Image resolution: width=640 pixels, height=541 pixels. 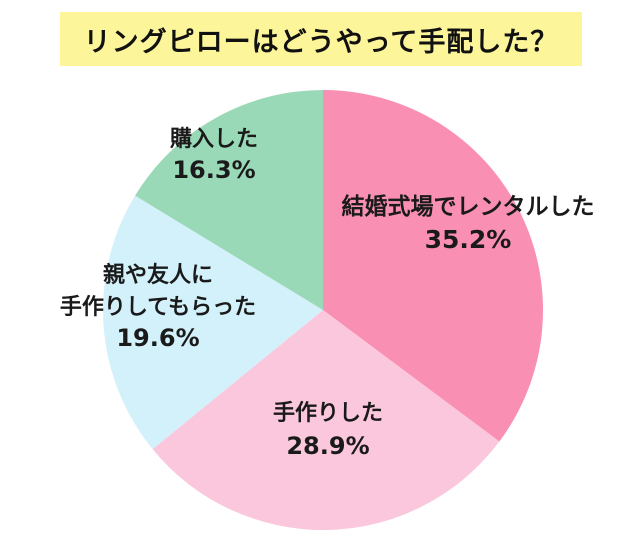 I want to click on slice-value-label: 19.6%, so click(x=157, y=338).